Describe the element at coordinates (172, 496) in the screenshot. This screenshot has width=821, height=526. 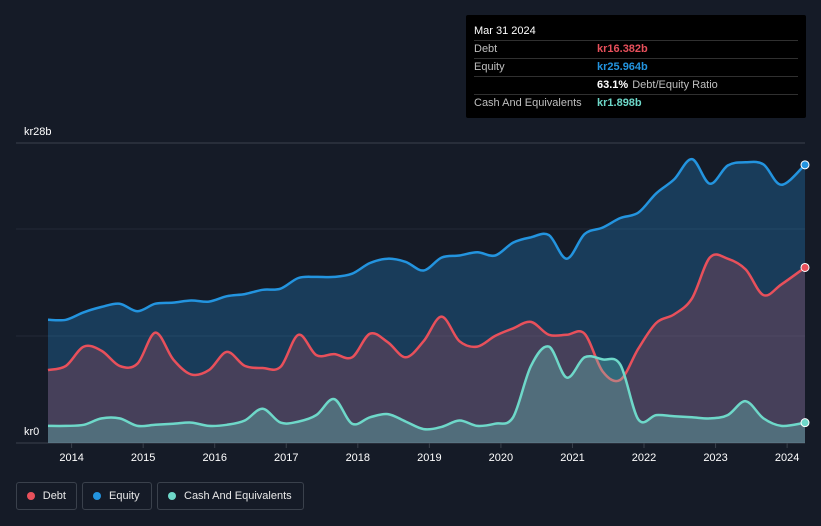
I see `cash-legend-dot-icon` at that location.